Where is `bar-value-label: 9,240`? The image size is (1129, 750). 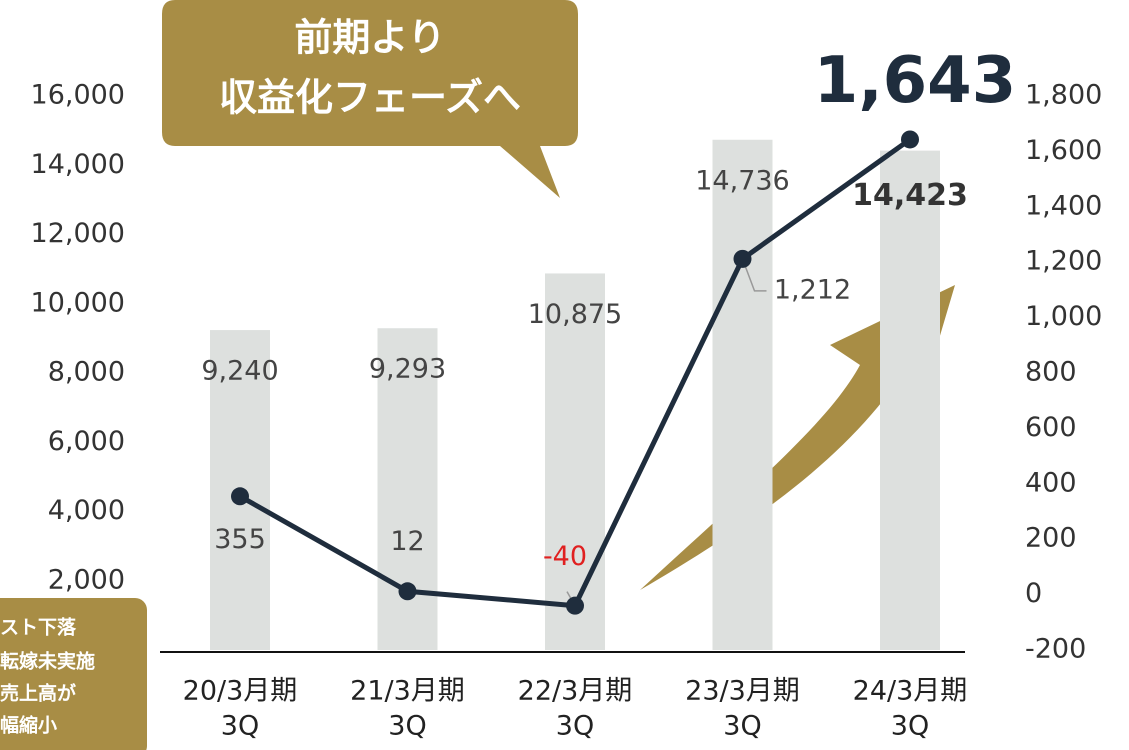 bar-value-label: 9,240 is located at coordinates (239, 371).